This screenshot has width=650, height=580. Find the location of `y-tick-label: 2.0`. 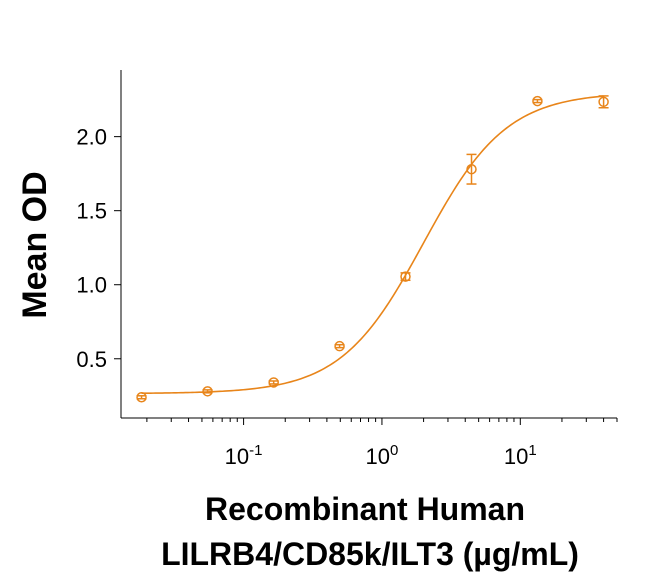

y-tick-label: 2.0 is located at coordinates (91, 137).